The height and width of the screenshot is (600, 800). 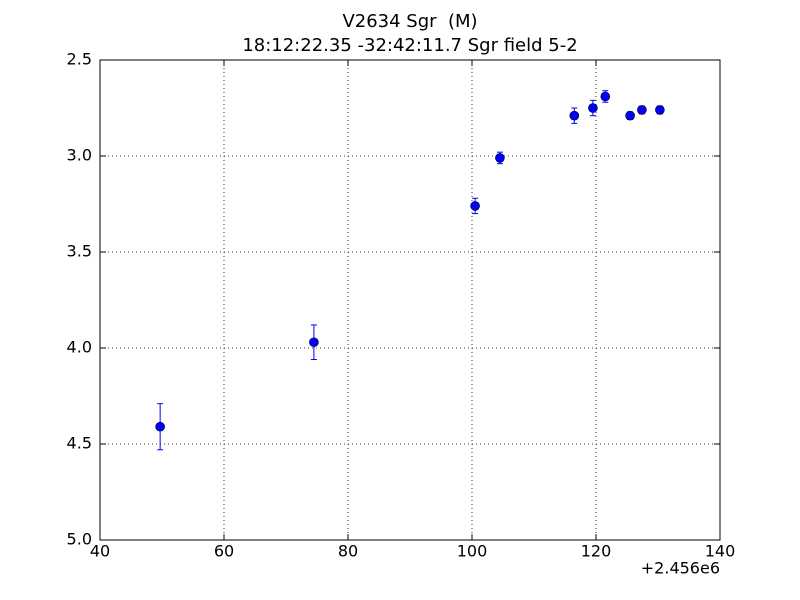 I want to click on x-offset-label: +2.456e6, so click(x=680, y=568).